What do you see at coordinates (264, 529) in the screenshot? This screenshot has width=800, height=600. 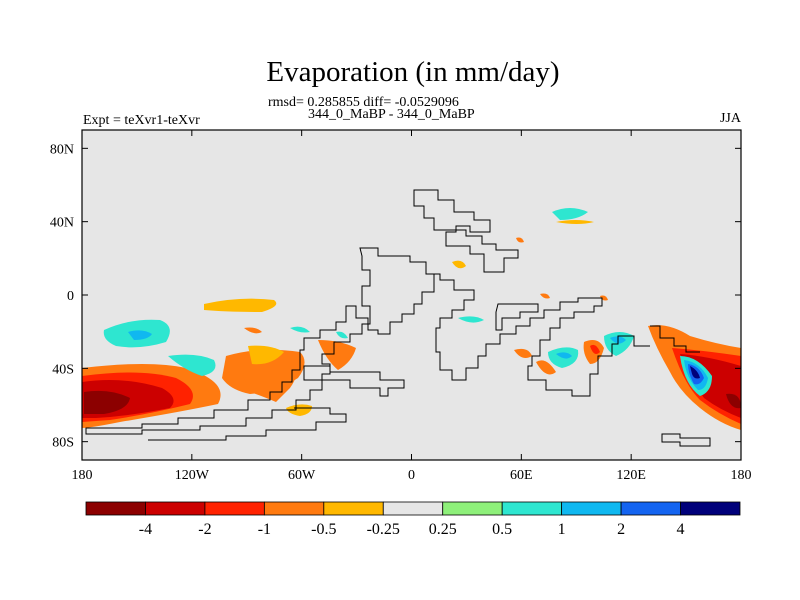 I see `colorbar-label: -1` at bounding box center [264, 529].